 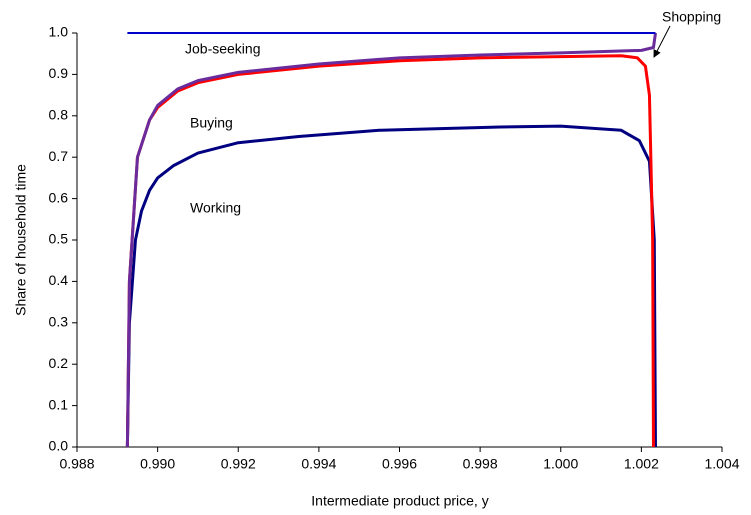 What do you see at coordinates (157, 464) in the screenshot?
I see `x-tick-label: 0.990` at bounding box center [157, 464].